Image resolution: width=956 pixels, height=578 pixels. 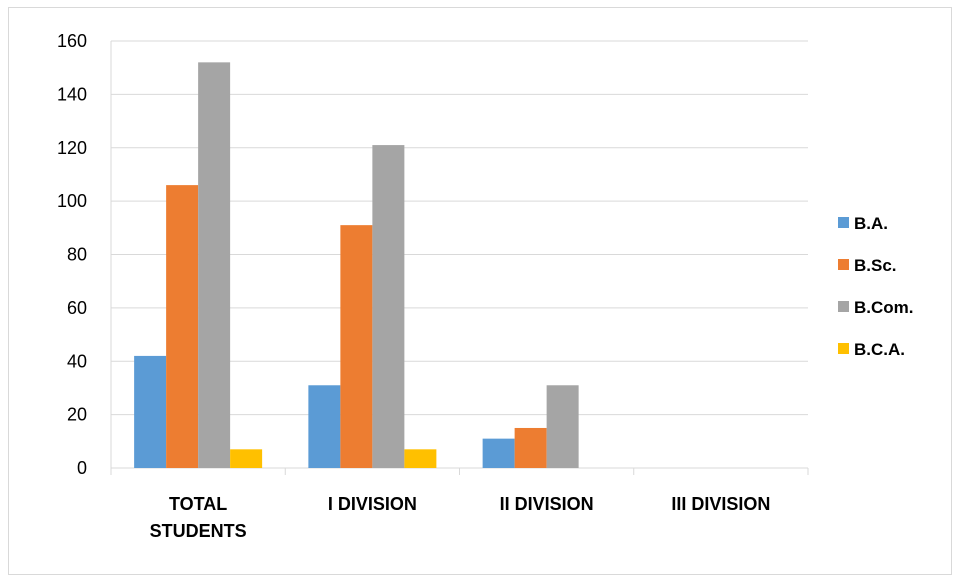 What do you see at coordinates (884, 307) in the screenshot?
I see `legend-label: B.Com.` at bounding box center [884, 307].